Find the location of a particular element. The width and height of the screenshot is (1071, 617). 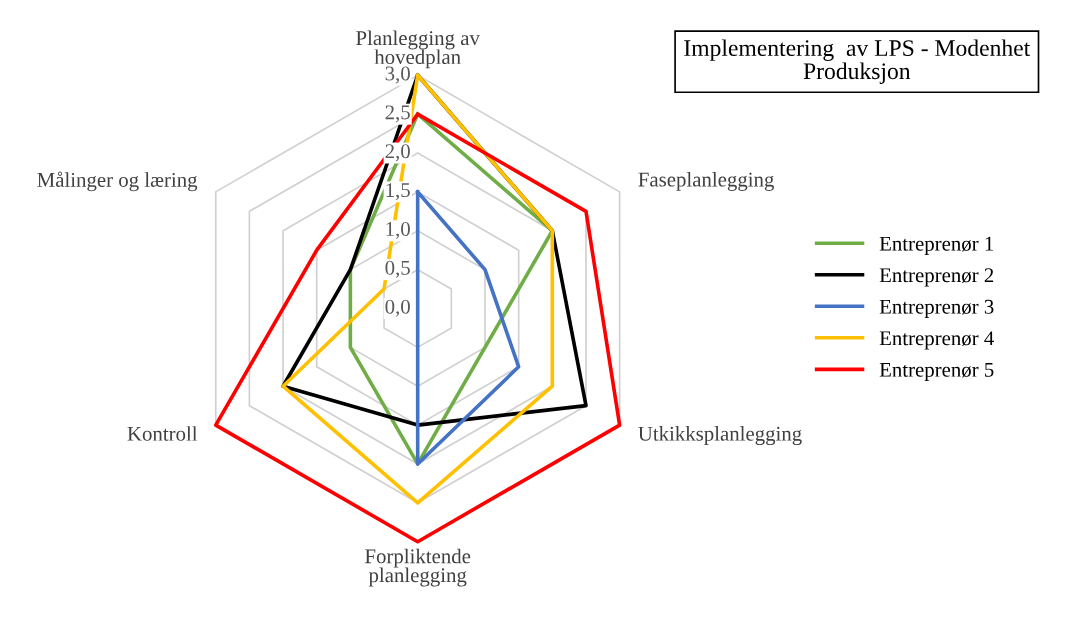

spoke-label: Utkikksplanlegging is located at coordinates (720, 436).